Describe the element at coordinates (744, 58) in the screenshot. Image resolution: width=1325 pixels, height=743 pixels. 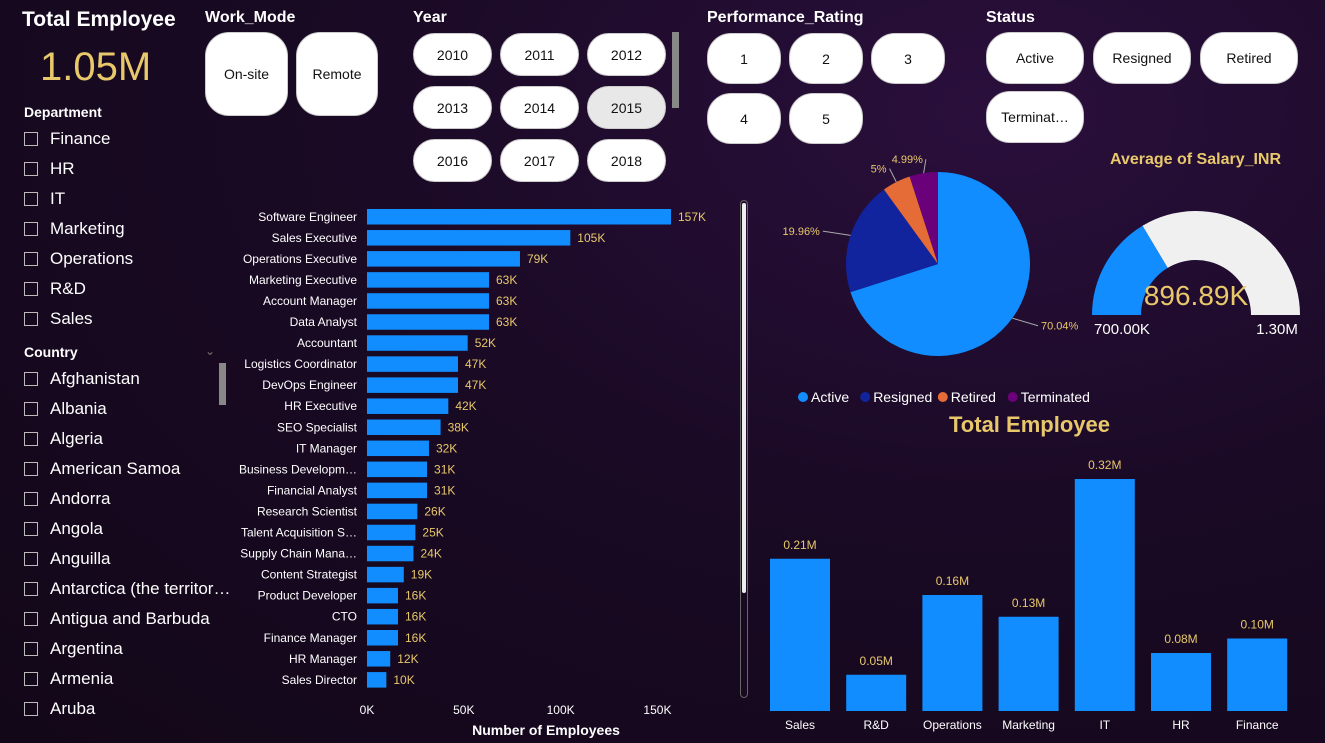
I see `performance-pill: 1` at that location.